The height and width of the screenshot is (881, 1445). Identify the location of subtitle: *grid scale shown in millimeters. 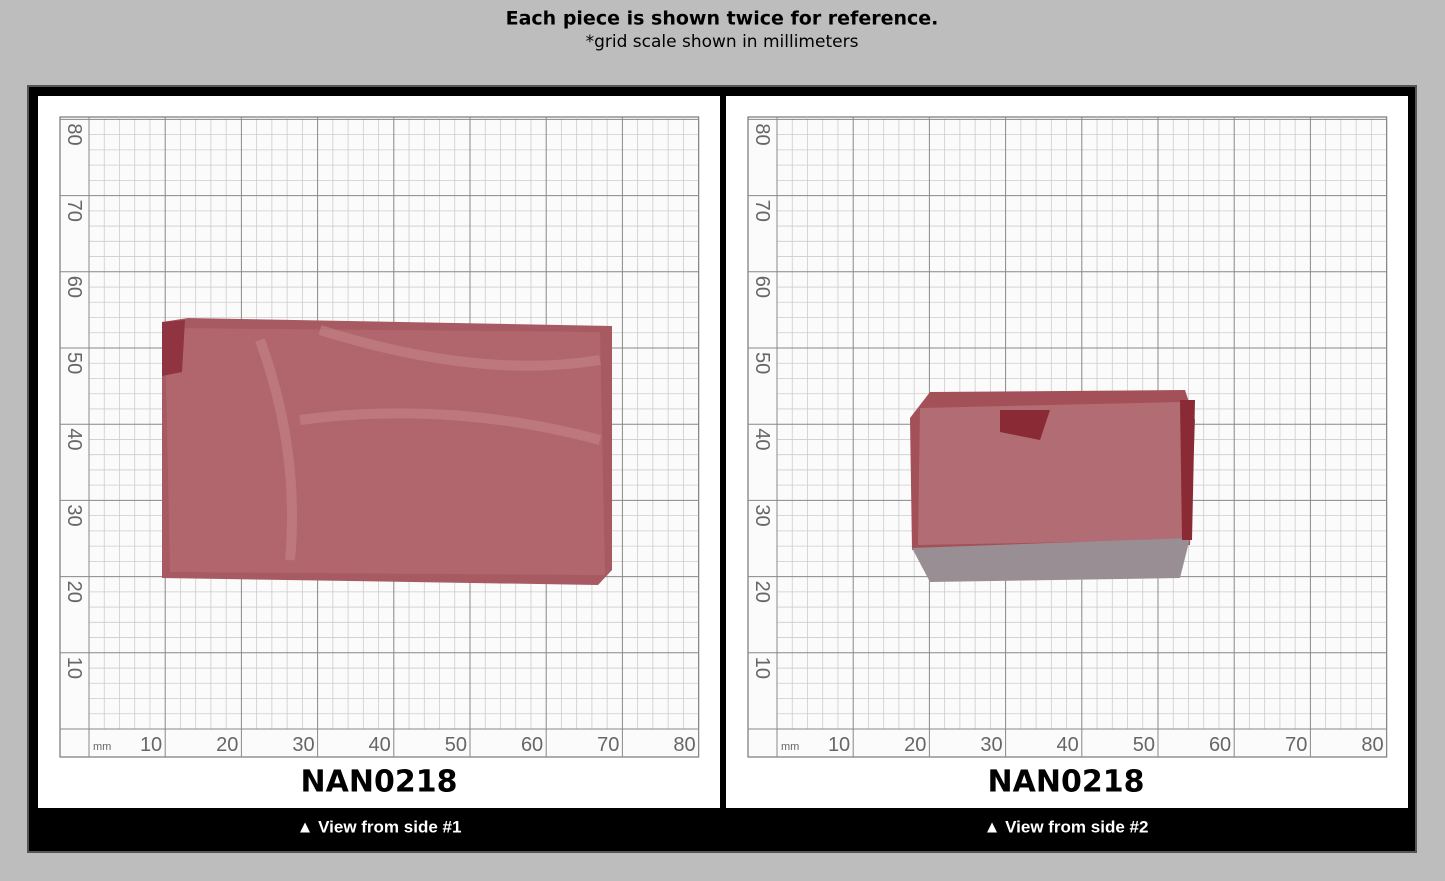
(722, 42).